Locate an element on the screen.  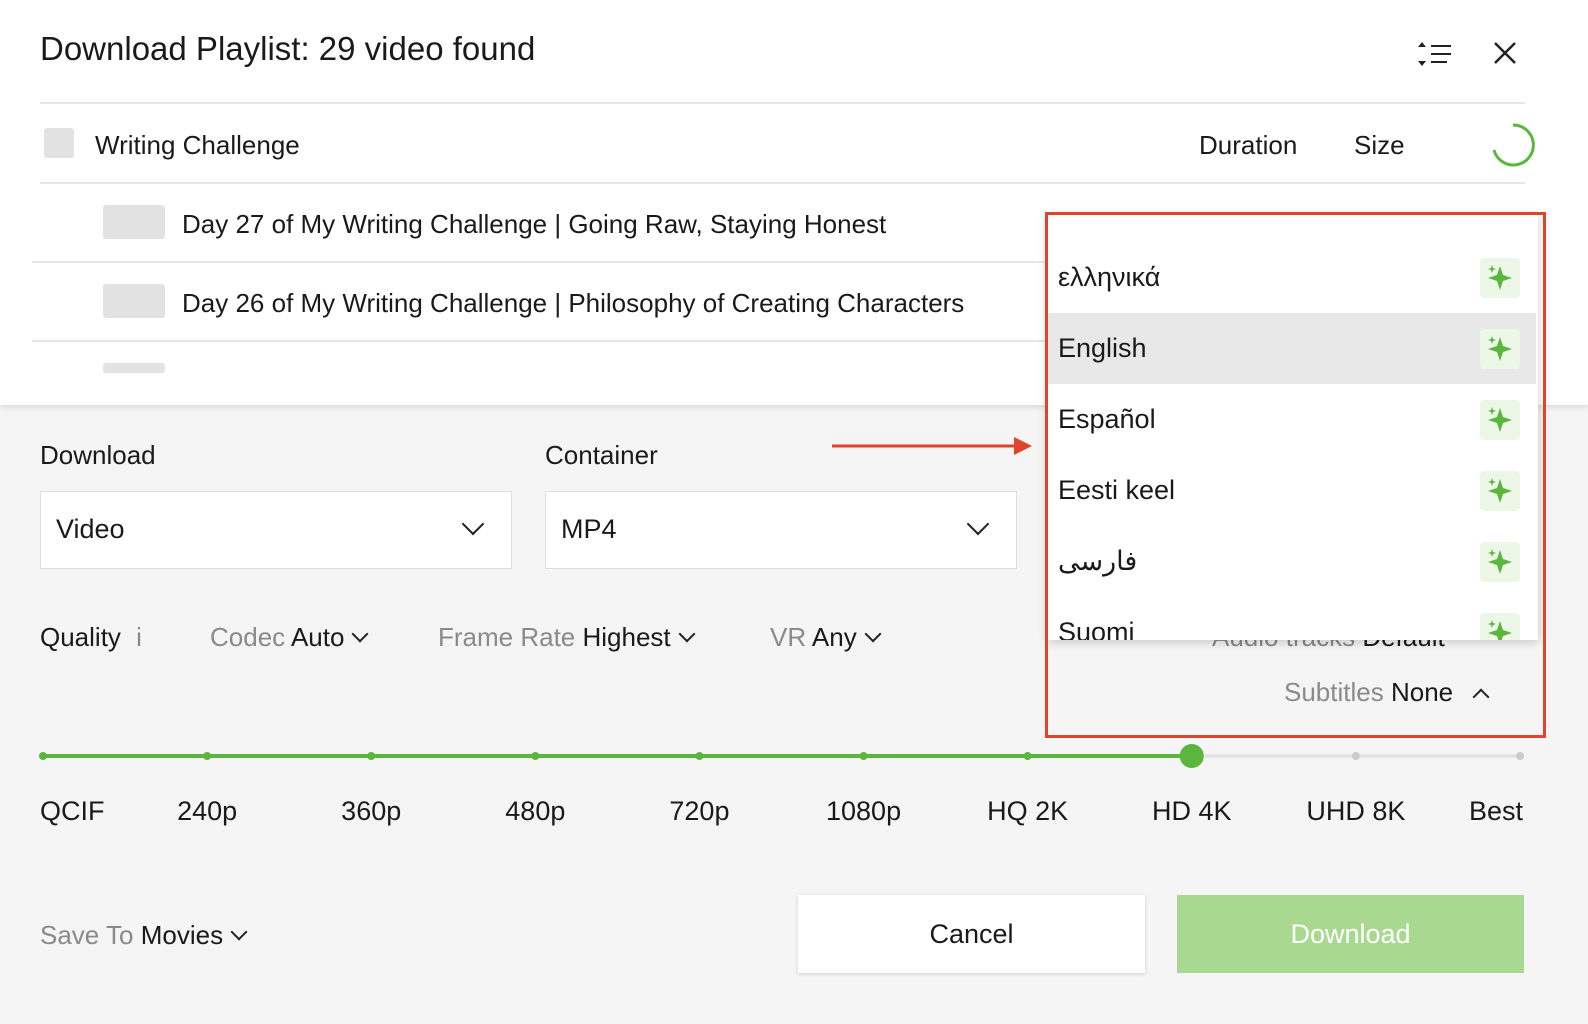
sort-button is located at coordinates (1435, 54).